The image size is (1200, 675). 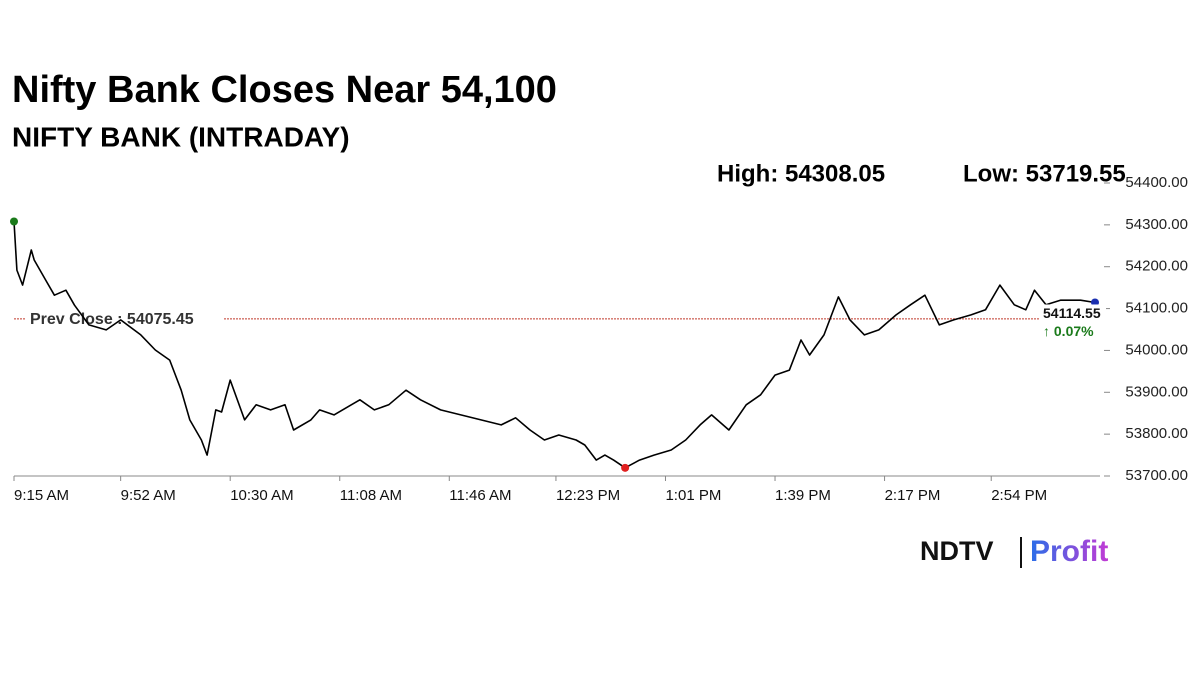 I want to click on last-label: 54114.55, so click(x=1072, y=313).